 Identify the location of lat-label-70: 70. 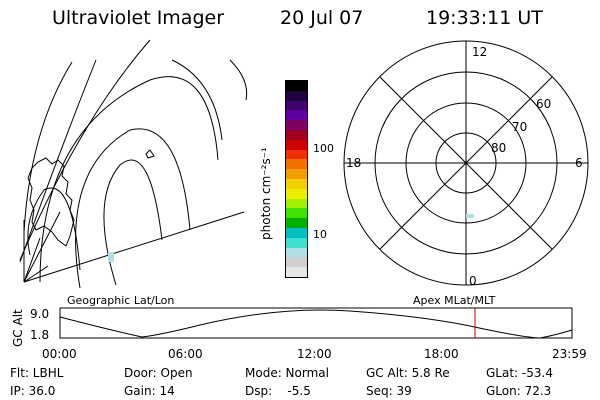
(520, 127).